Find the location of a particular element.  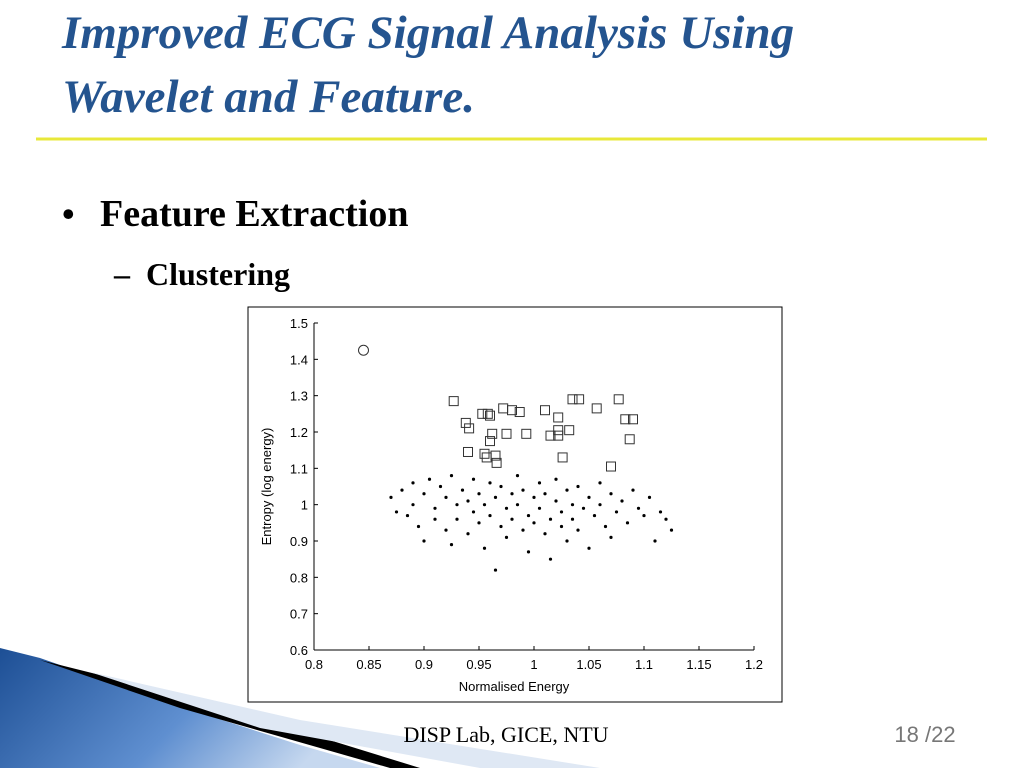

x-tick-label: 0.8 is located at coordinates (314, 664).